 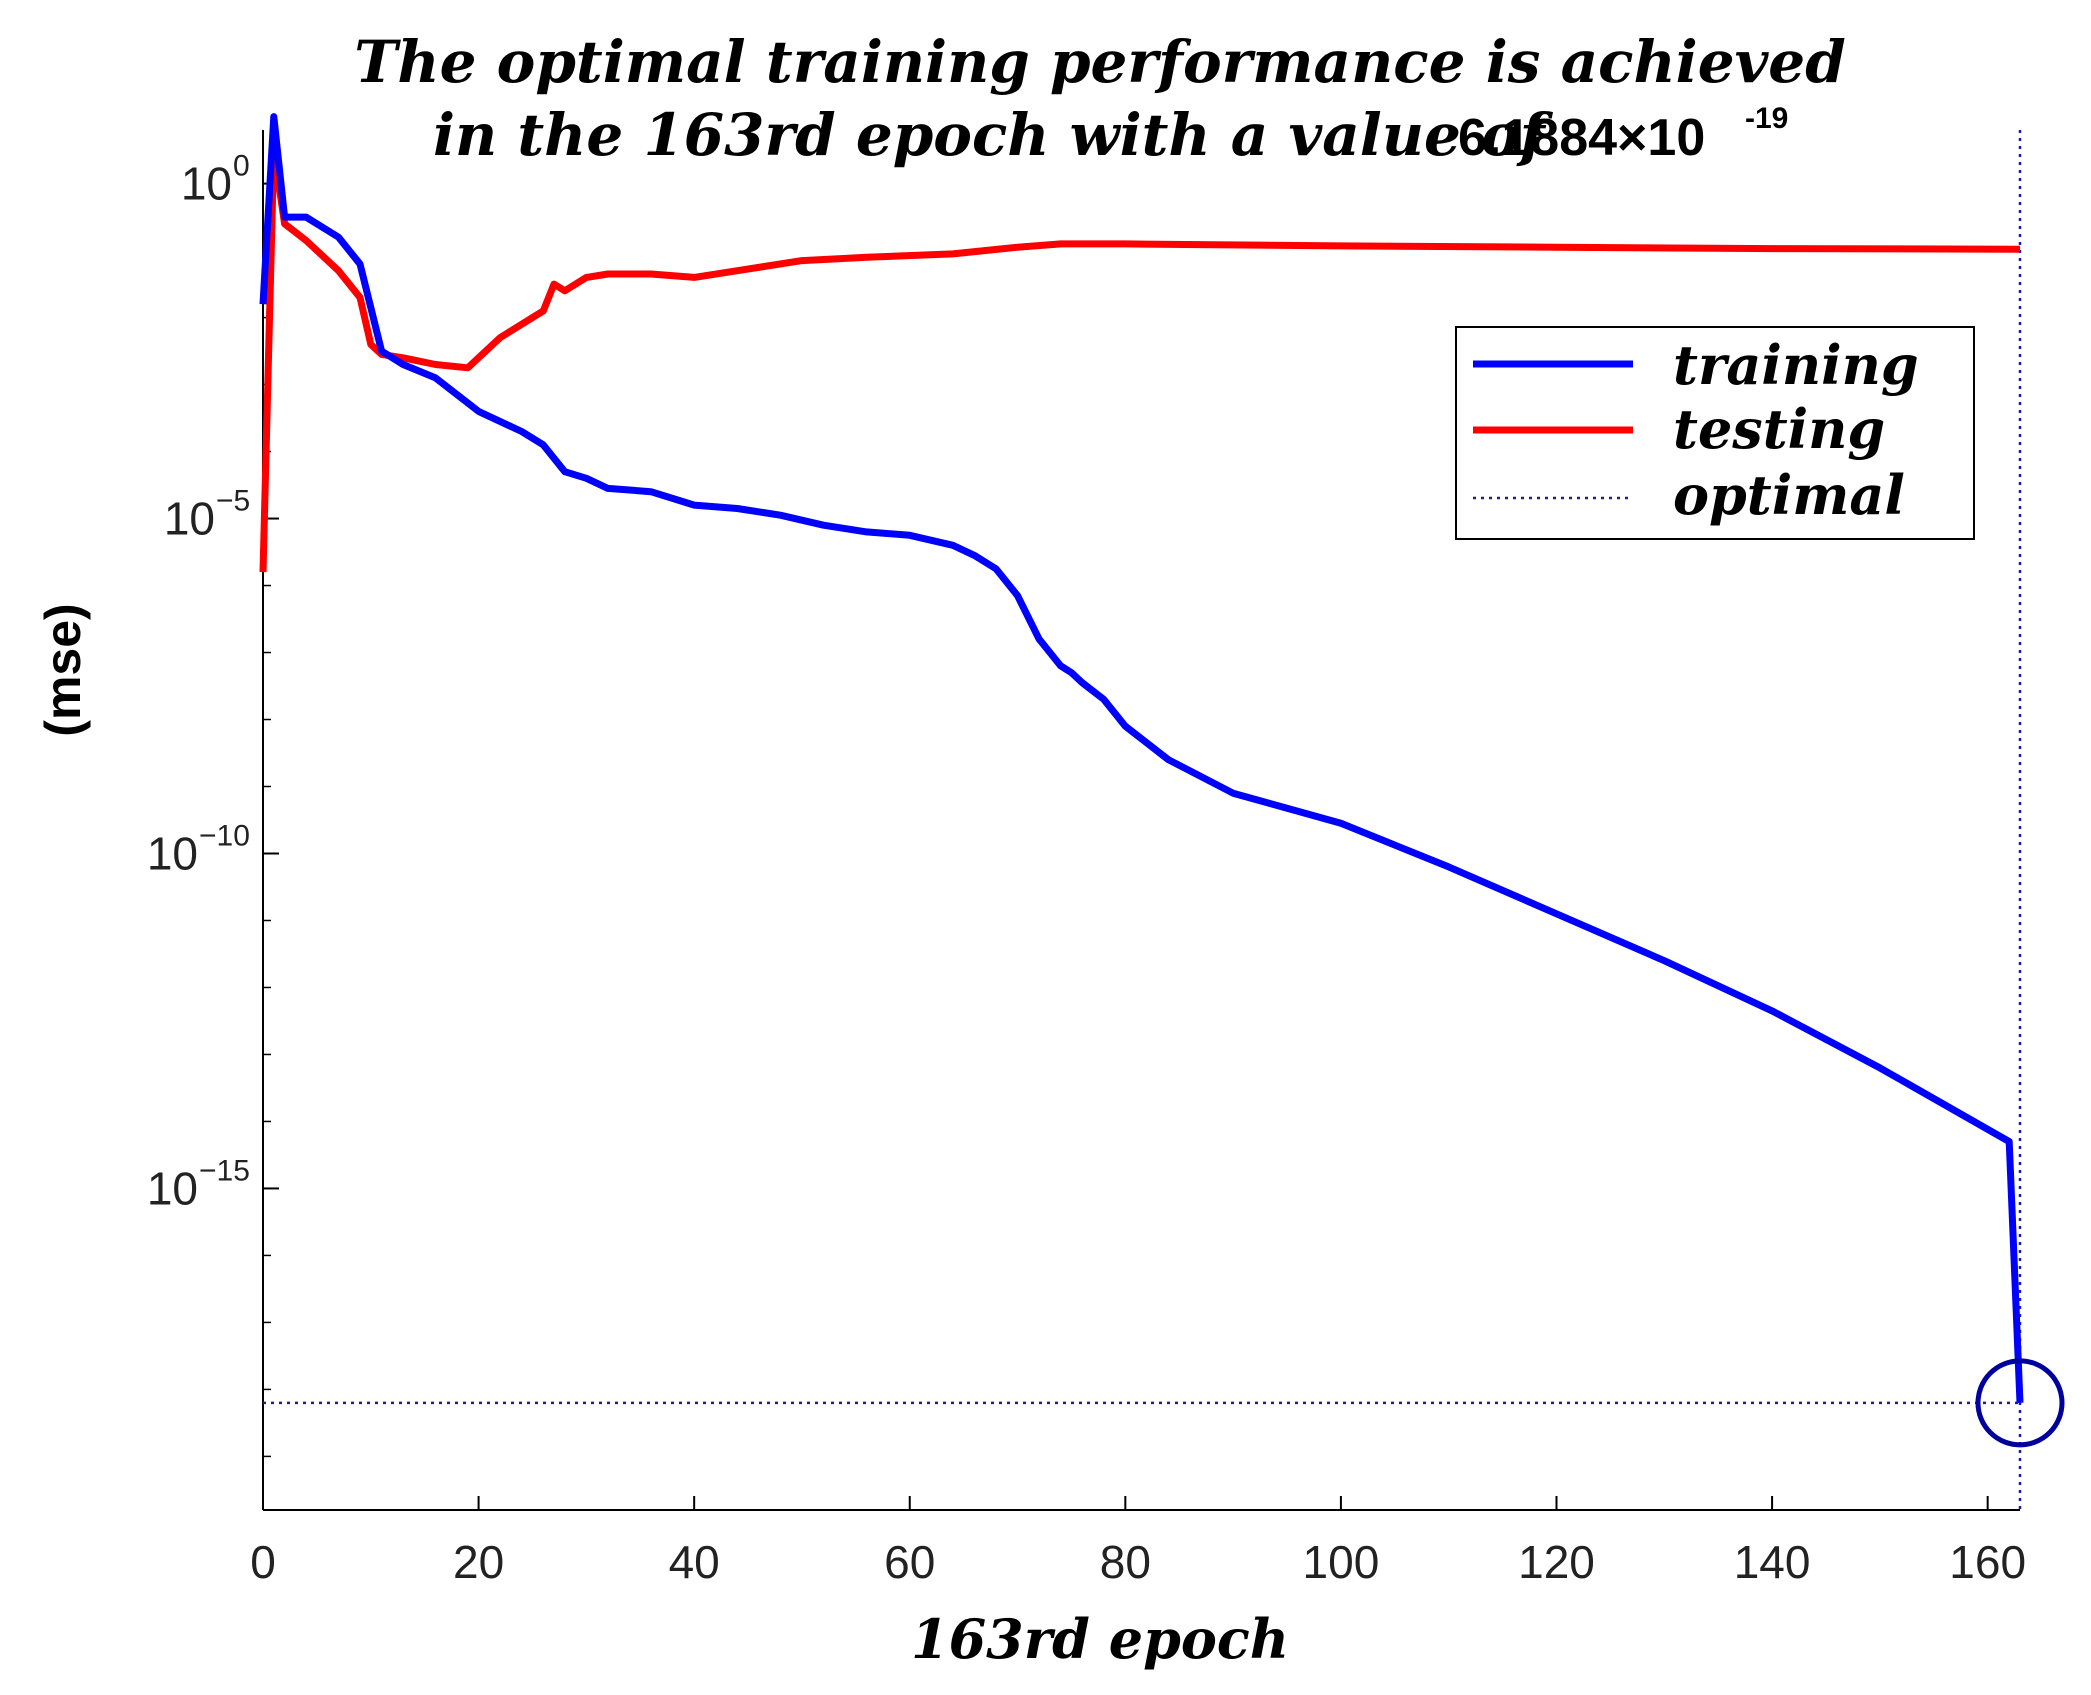 What do you see at coordinates (1789, 495) in the screenshot?
I see `legend-label-optimal: optimal` at bounding box center [1789, 495].